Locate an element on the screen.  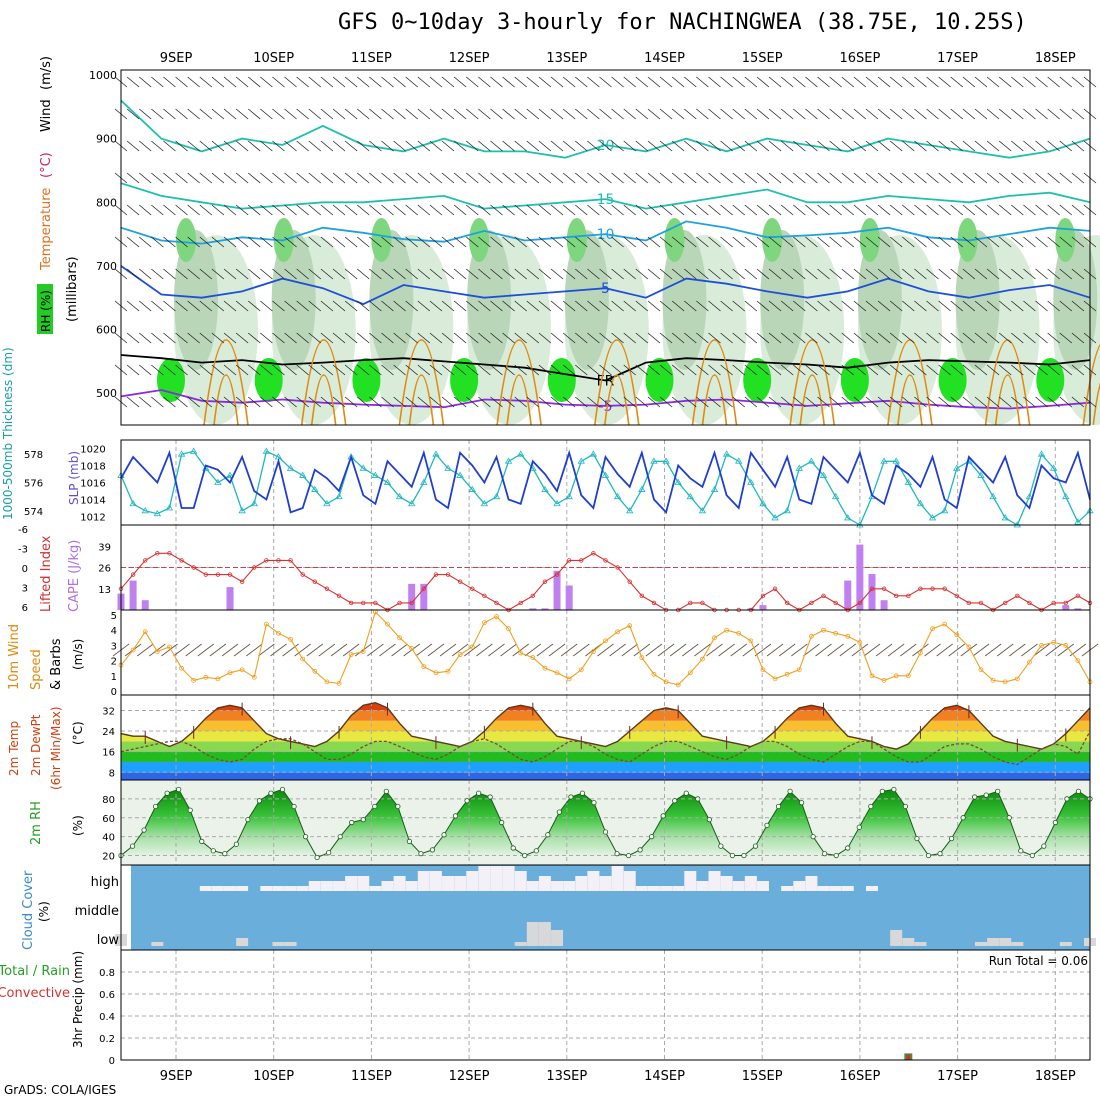
high-cloud-bar is located at coordinates (714, 881).